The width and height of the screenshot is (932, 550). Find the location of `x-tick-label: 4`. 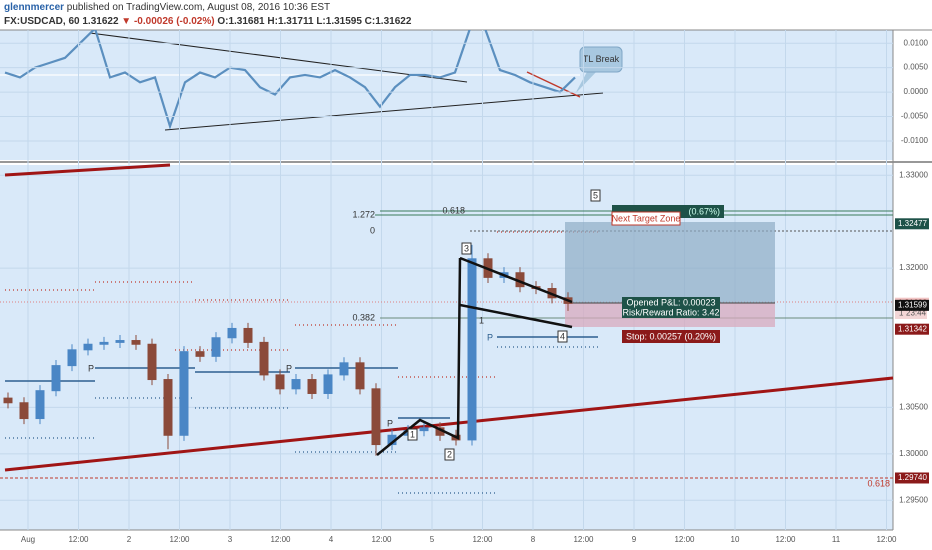

x-tick-label: 4 is located at coordinates (331, 539).